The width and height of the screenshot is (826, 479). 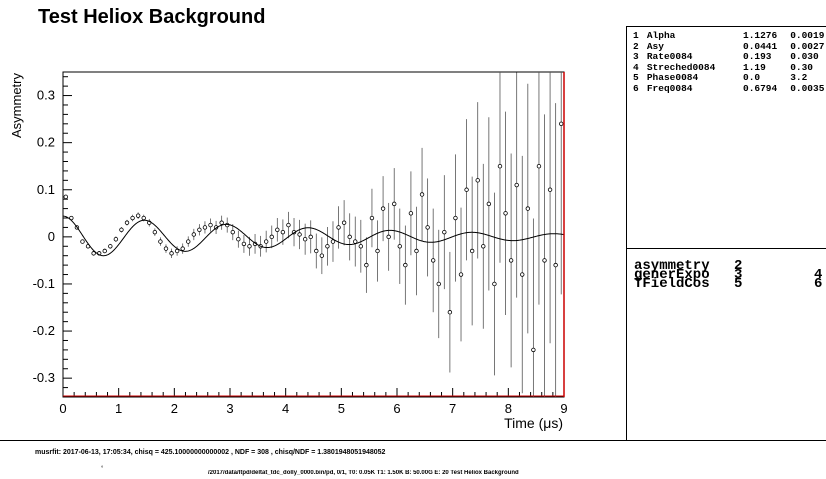 What do you see at coordinates (760, 46) in the screenshot?
I see `param-value: 0.0441` at bounding box center [760, 46].